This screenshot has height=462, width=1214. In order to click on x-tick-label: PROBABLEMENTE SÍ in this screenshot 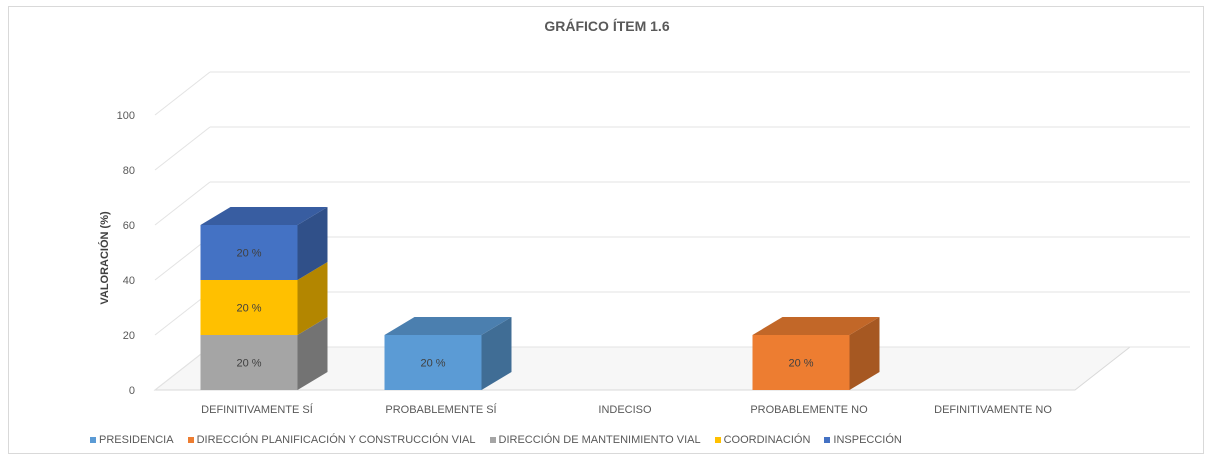, I will do `click(441, 409)`.